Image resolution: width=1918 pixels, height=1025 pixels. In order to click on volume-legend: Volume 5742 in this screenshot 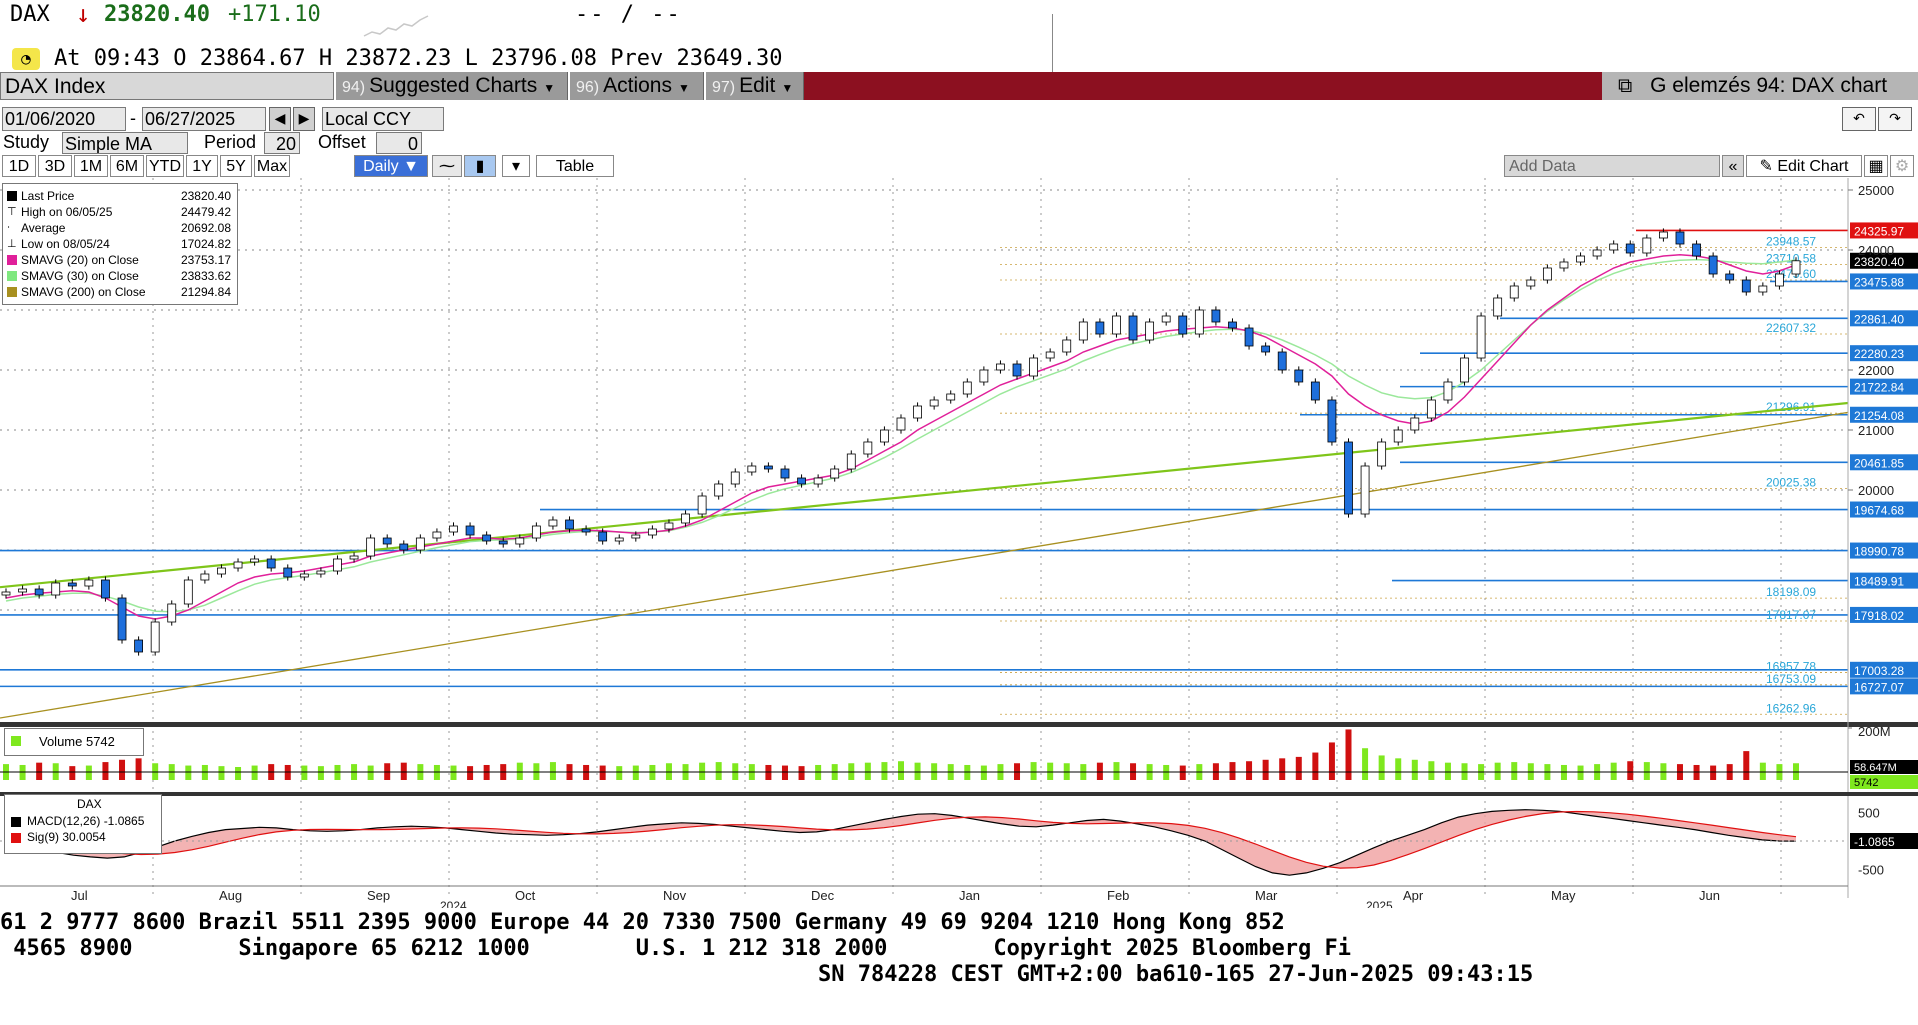, I will do `click(74, 742)`.